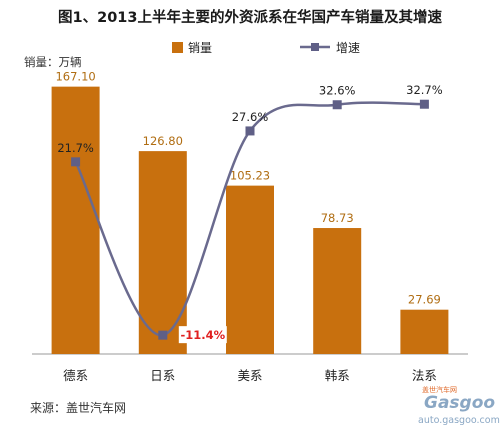 Image resolution: width=500 pixels, height=431 pixels. What do you see at coordinates (348, 48) in the screenshot?
I see `legend-line-label: 增速` at bounding box center [348, 48].